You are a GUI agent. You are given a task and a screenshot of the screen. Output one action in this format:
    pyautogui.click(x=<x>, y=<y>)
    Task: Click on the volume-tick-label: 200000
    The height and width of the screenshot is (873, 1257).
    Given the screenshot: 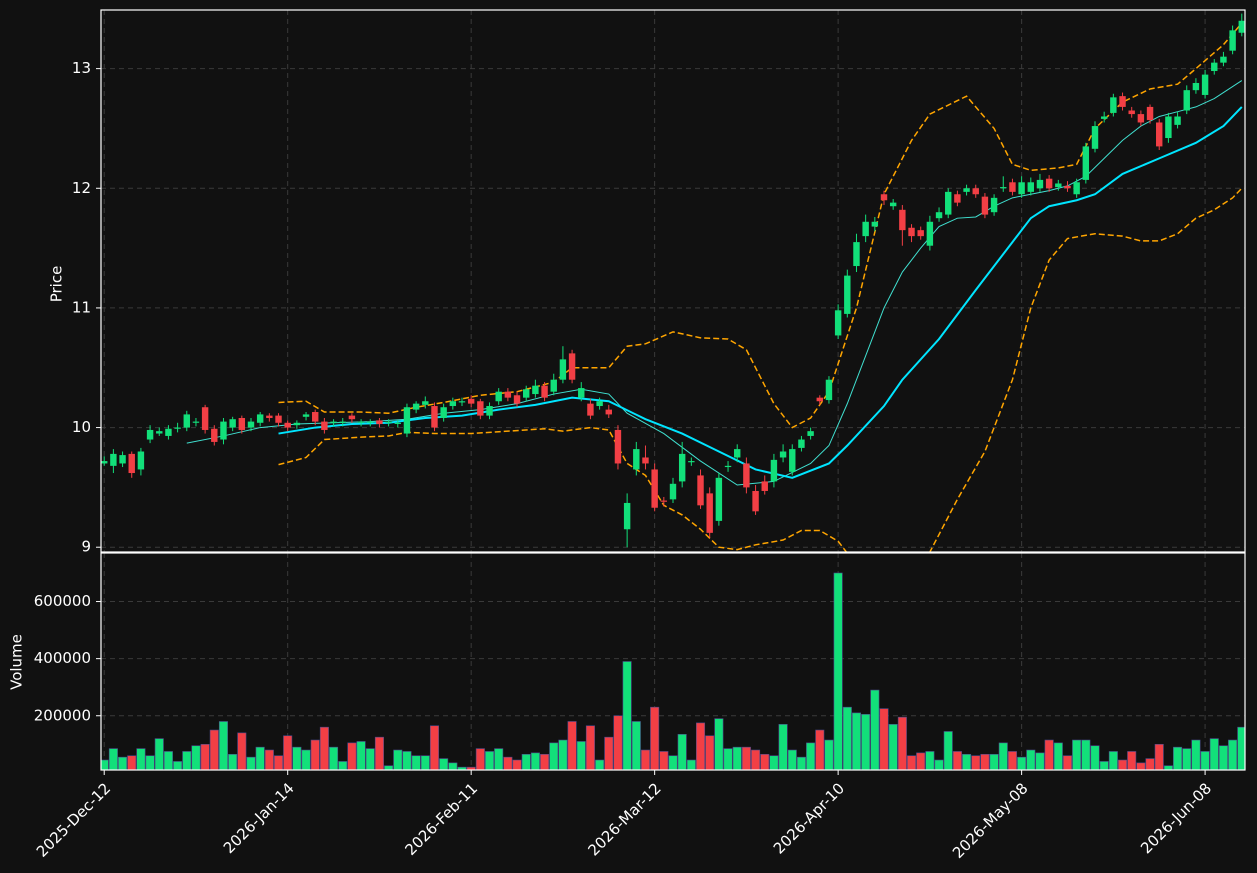 What is the action you would take?
    pyautogui.click(x=62, y=715)
    